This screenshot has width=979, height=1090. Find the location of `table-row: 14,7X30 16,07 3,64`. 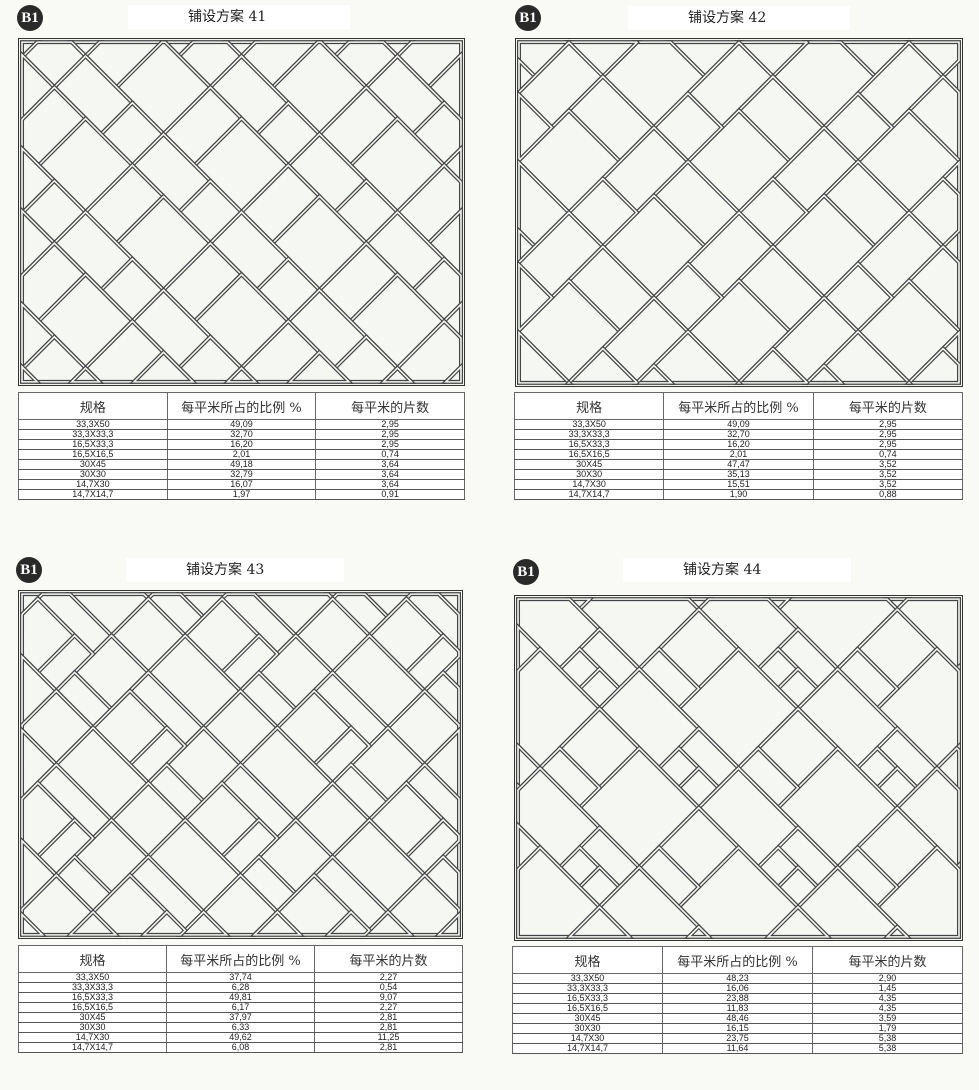

table-row: 14,7X30 16,07 3,64 is located at coordinates (241, 484).